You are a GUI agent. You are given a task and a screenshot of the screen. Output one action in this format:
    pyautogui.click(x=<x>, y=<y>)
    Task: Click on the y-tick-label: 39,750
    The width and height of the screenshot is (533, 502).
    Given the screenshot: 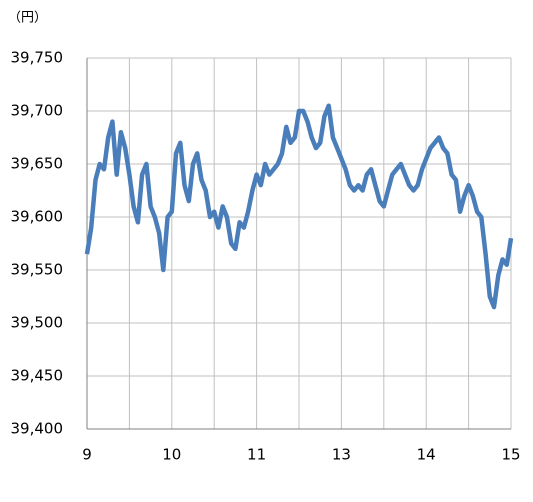 What is the action you would take?
    pyautogui.click(x=37, y=58)
    